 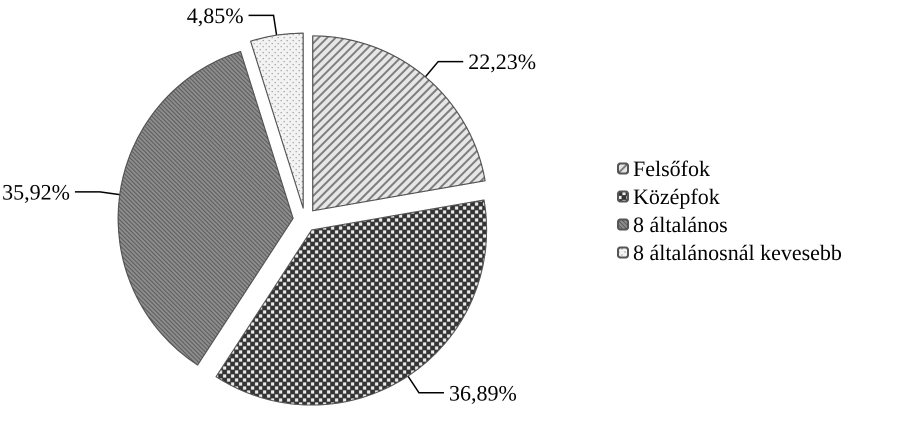 What do you see at coordinates (36, 191) in the screenshot?
I see `data-label: 35,92%` at bounding box center [36, 191].